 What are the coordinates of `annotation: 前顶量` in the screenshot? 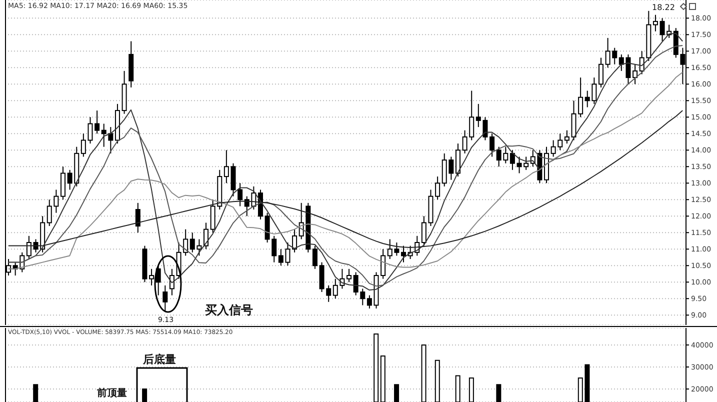 It's located at (112, 393).